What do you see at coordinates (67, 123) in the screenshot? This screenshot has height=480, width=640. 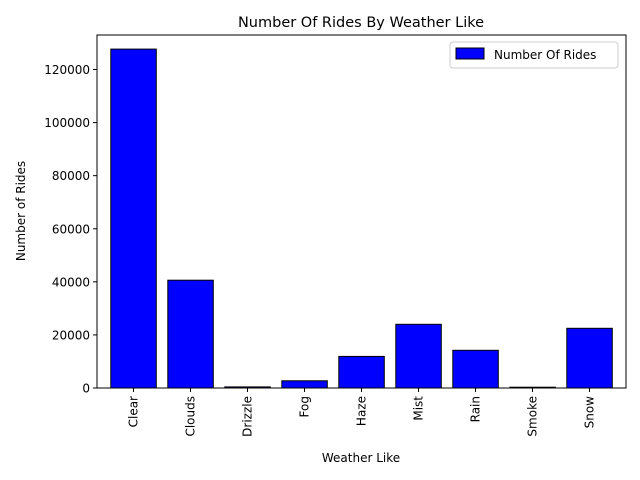 I see `y-tick-label: 100000` at bounding box center [67, 123].